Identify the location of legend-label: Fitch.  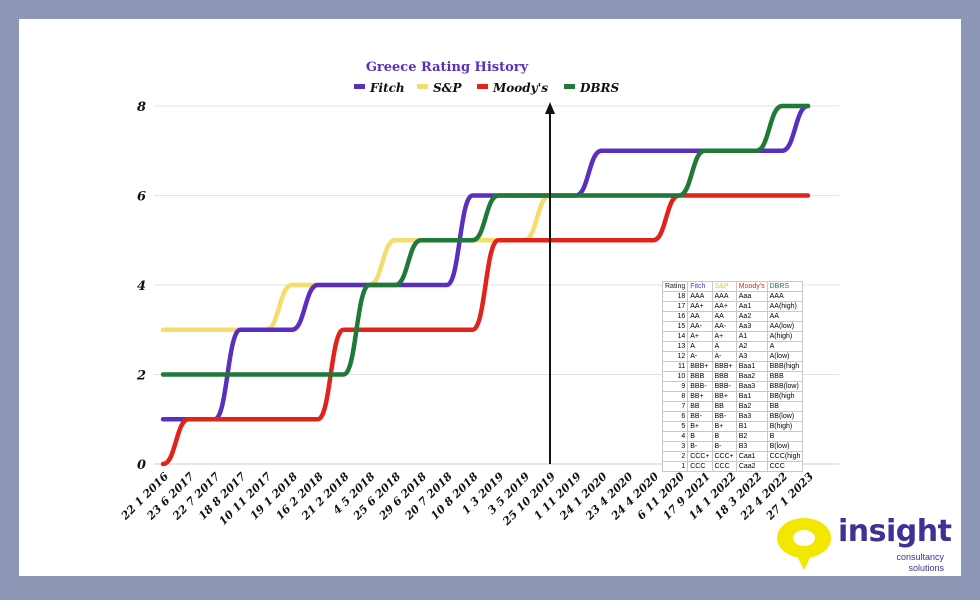
(387, 88).